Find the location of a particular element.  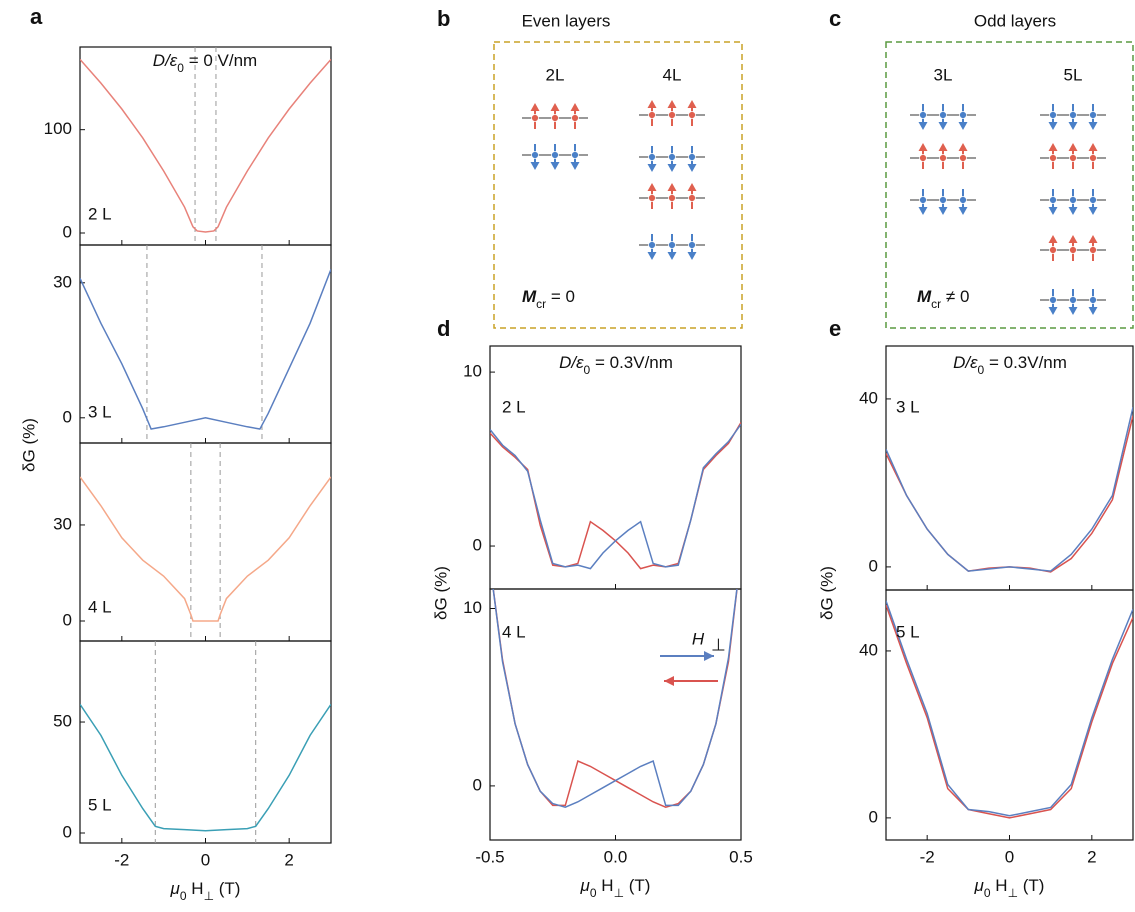

x-axis-label-part: 0 is located at coordinates (987, 893).